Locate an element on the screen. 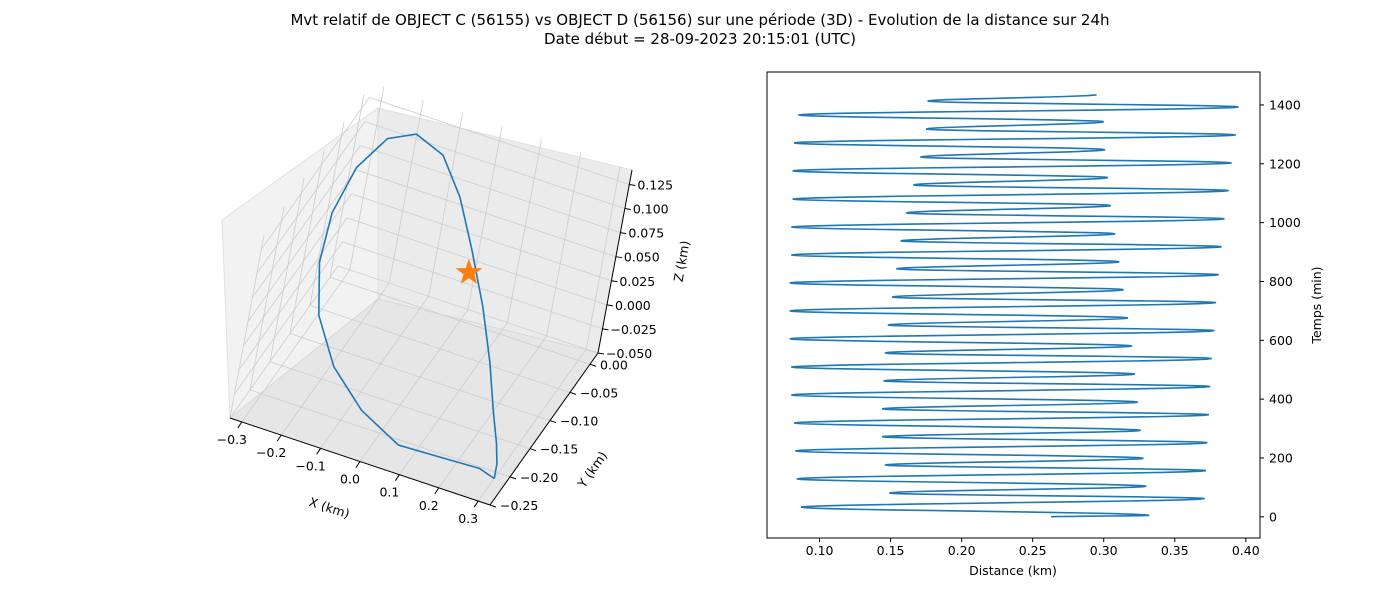 The height and width of the screenshot is (600, 1400). y-axis-label-2d: Temps (min) is located at coordinates (1316, 305).